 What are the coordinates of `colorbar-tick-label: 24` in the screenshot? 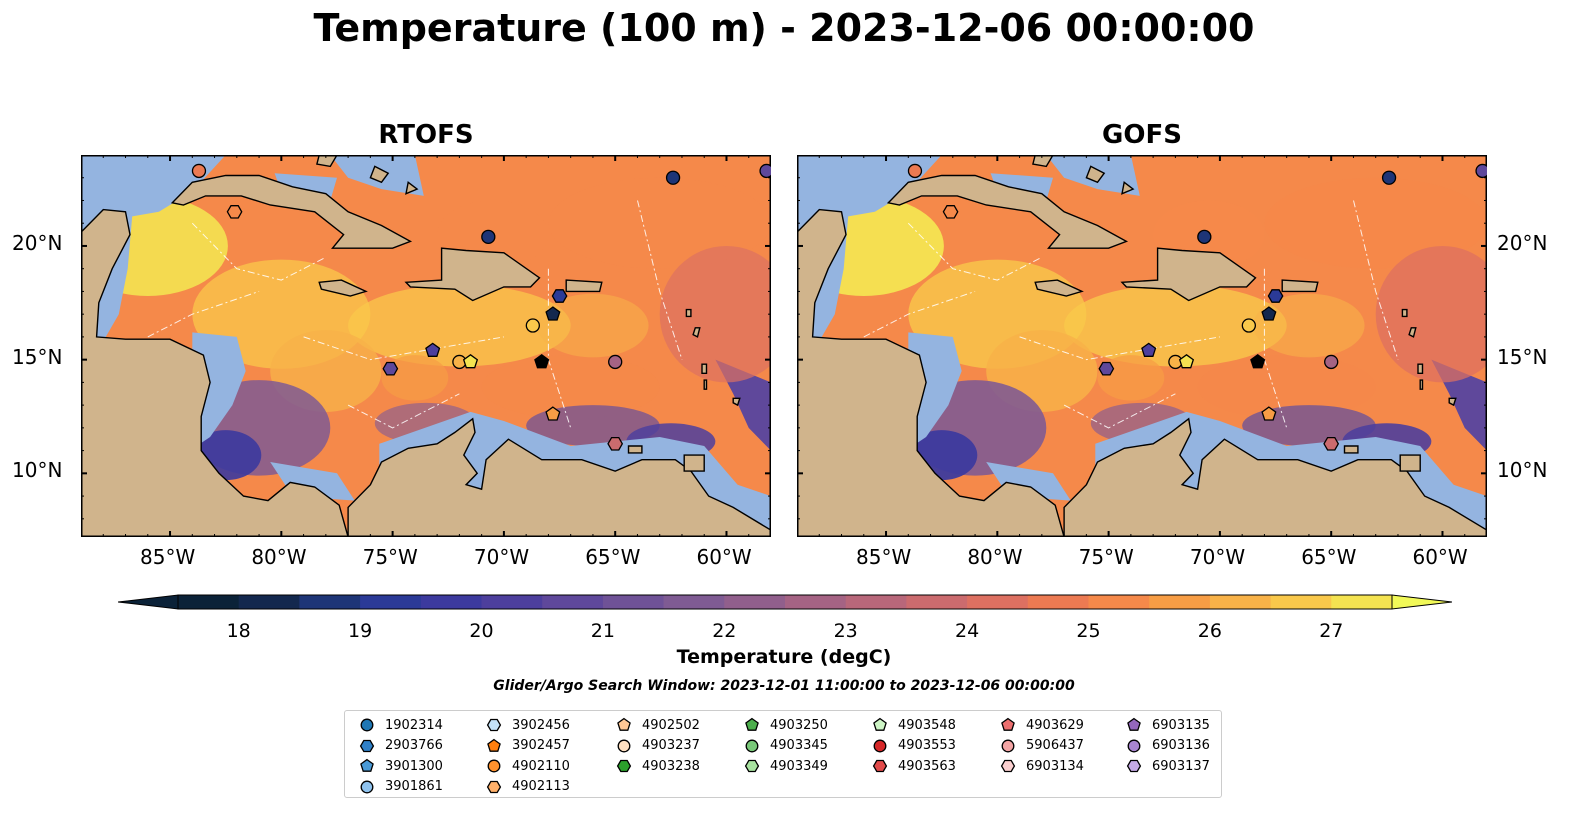 It's located at (967, 631).